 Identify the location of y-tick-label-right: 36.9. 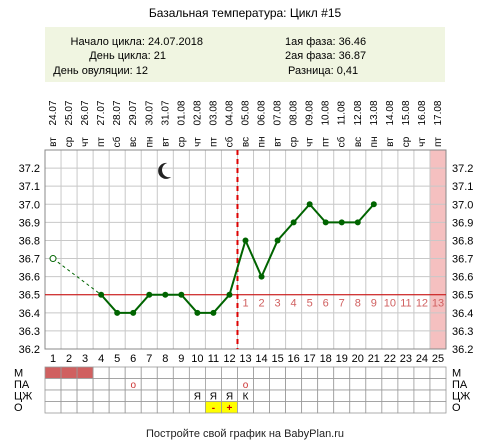
(462, 223).